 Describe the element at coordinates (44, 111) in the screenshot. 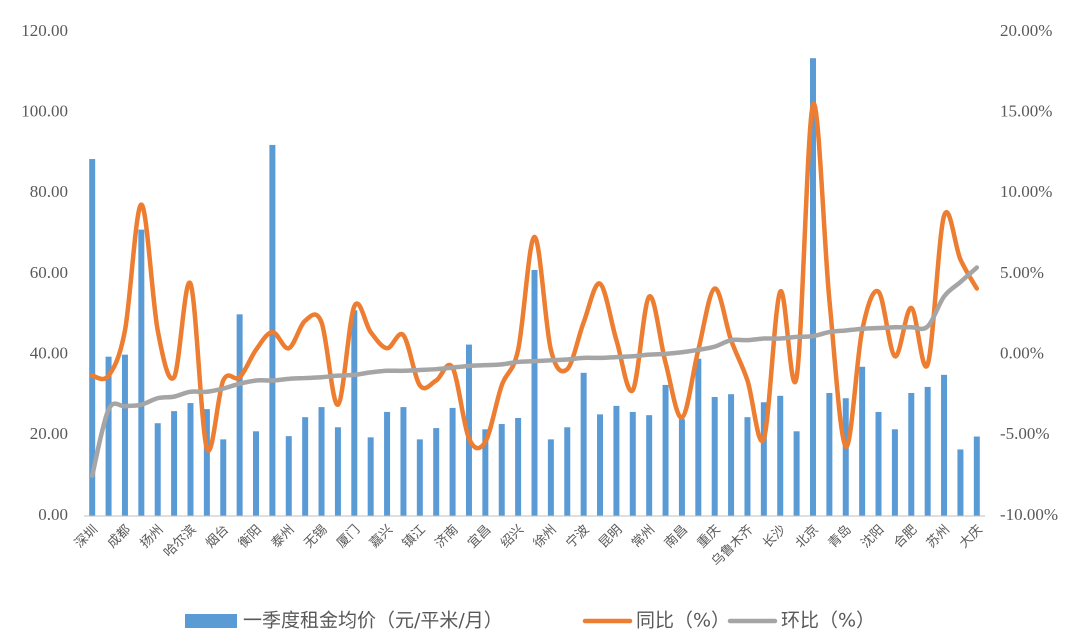

I see `y-tick-label: 100.00` at that location.